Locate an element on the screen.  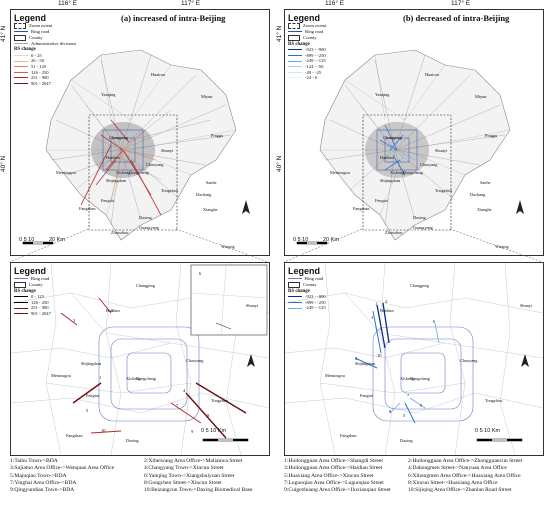
note-line: 9:Qingyundian Town->BDA is located at coordinates (62, 490).